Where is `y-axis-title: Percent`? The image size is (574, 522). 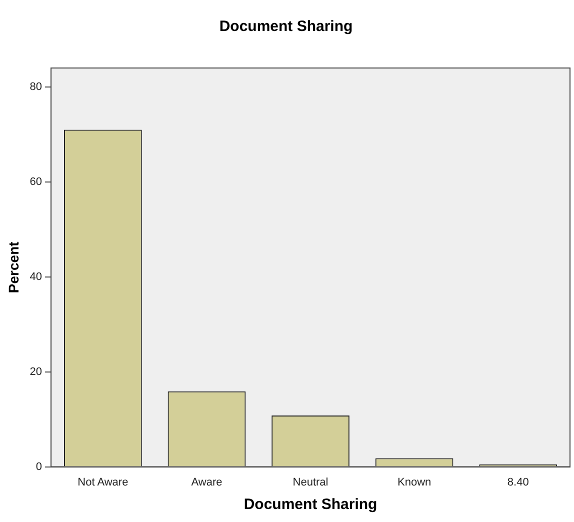
y-axis-title: Percent is located at coordinates (13, 267).